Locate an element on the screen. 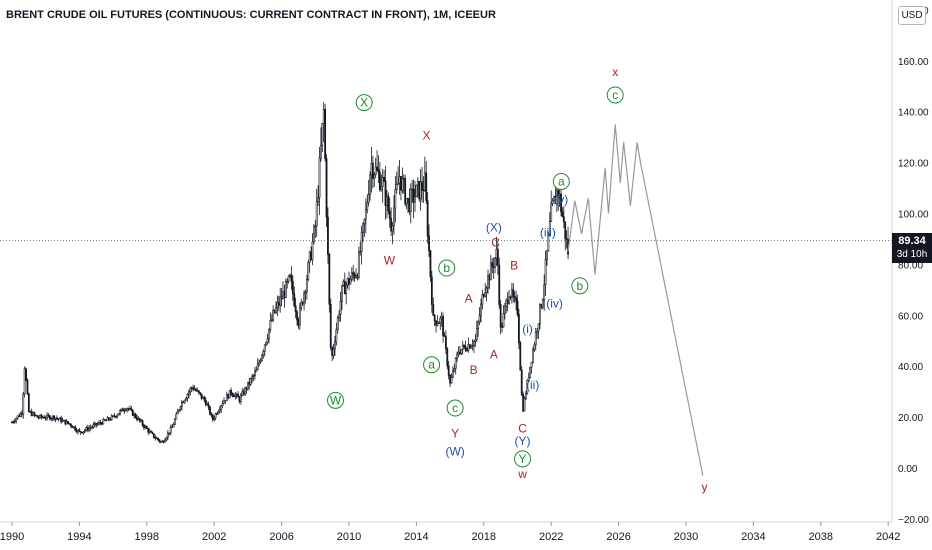 The height and width of the screenshot is (550, 932). wave-label-text: (W) is located at coordinates (454, 451).